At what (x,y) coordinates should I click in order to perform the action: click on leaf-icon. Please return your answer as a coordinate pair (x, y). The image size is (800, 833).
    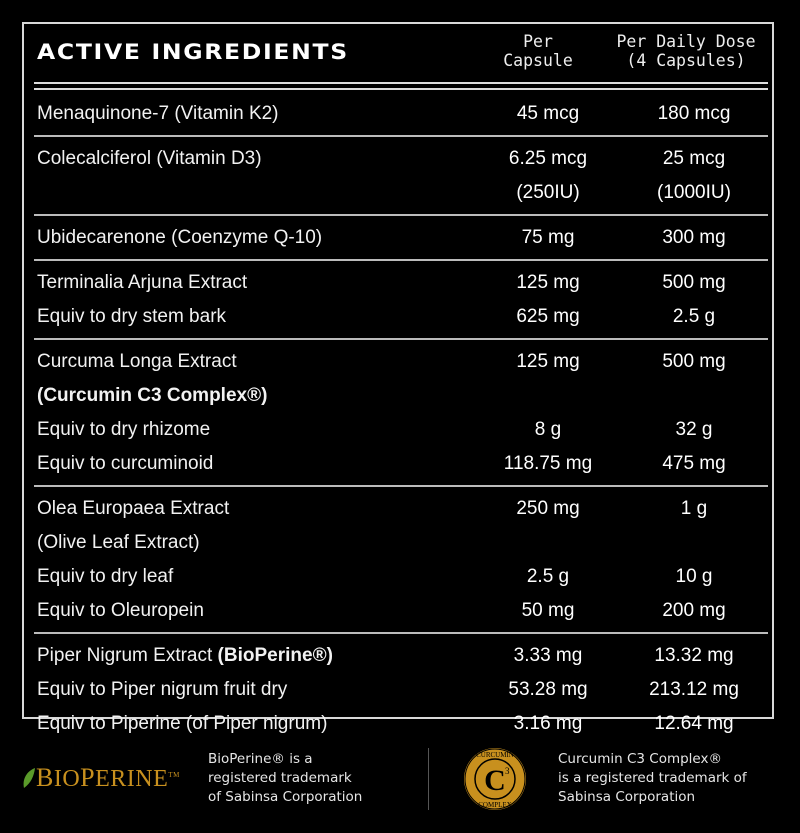
    Looking at the image, I should click on (29, 778).